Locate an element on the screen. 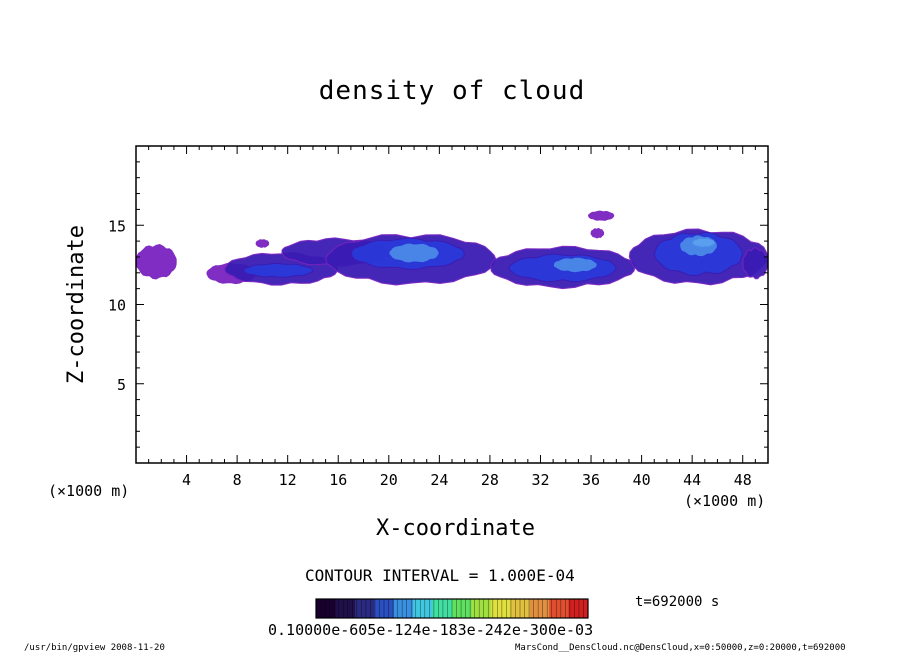 Image resolution: width=904 pixels, height=654 pixels. x-tick-label: 4 is located at coordinates (186, 480).